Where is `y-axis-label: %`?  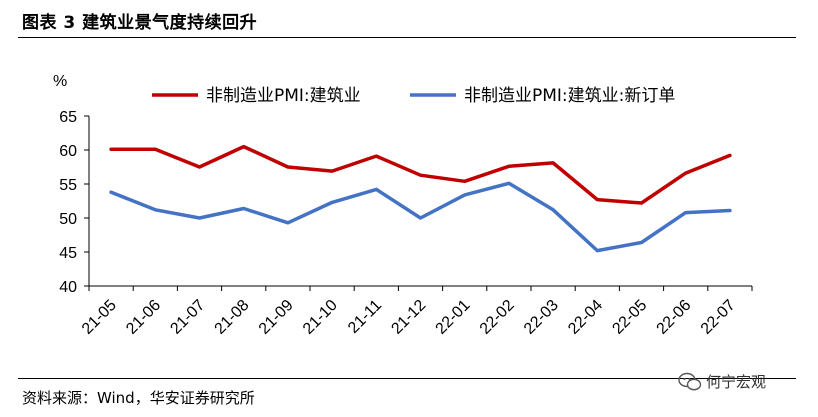 y-axis-label: % is located at coordinates (60, 81).